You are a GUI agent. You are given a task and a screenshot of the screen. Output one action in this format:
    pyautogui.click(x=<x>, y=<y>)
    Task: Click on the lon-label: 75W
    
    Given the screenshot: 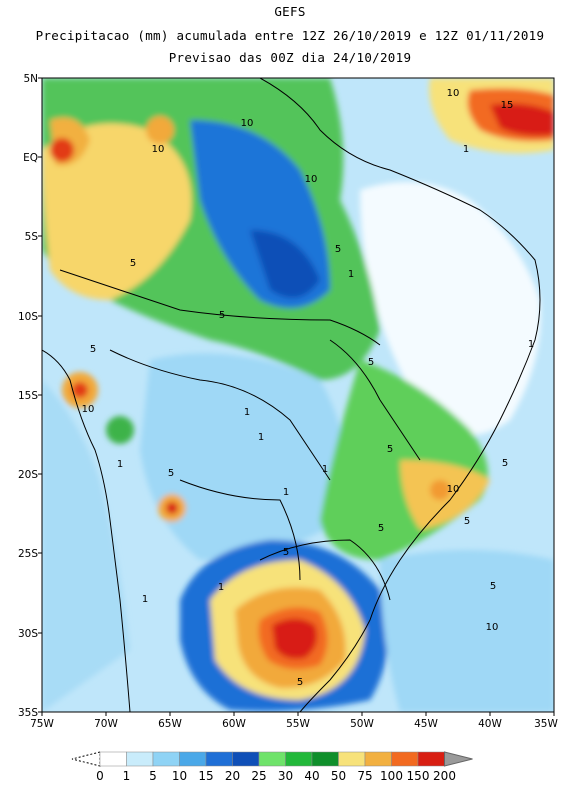 What is the action you would take?
    pyautogui.click(x=42, y=724)
    